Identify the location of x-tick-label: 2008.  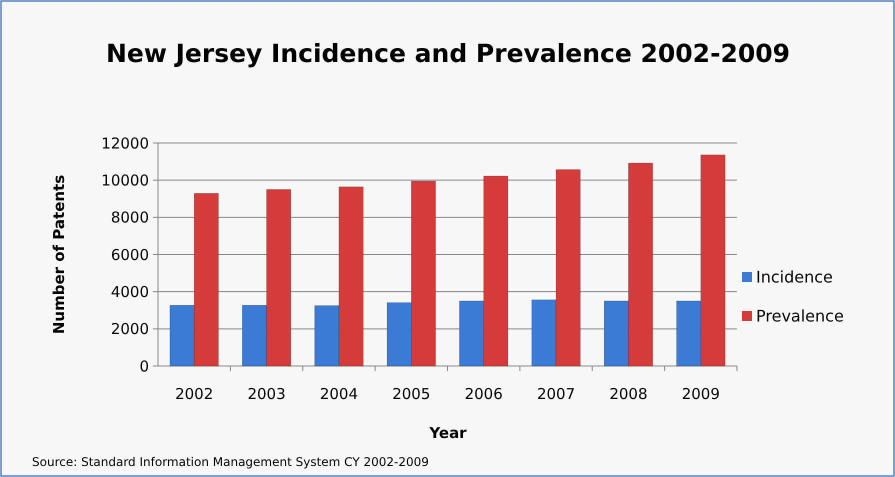
(628, 394).